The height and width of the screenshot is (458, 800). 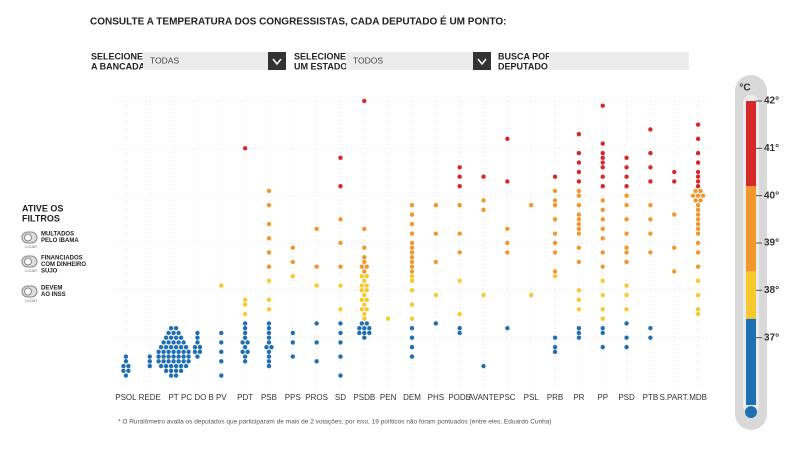 What do you see at coordinates (619, 61) in the screenshot?
I see `search-input` at bounding box center [619, 61].